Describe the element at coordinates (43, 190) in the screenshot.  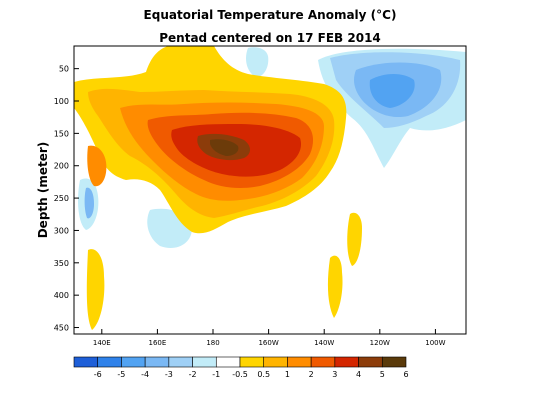
I see `y-axis-label: Depth (meter)` at that location.